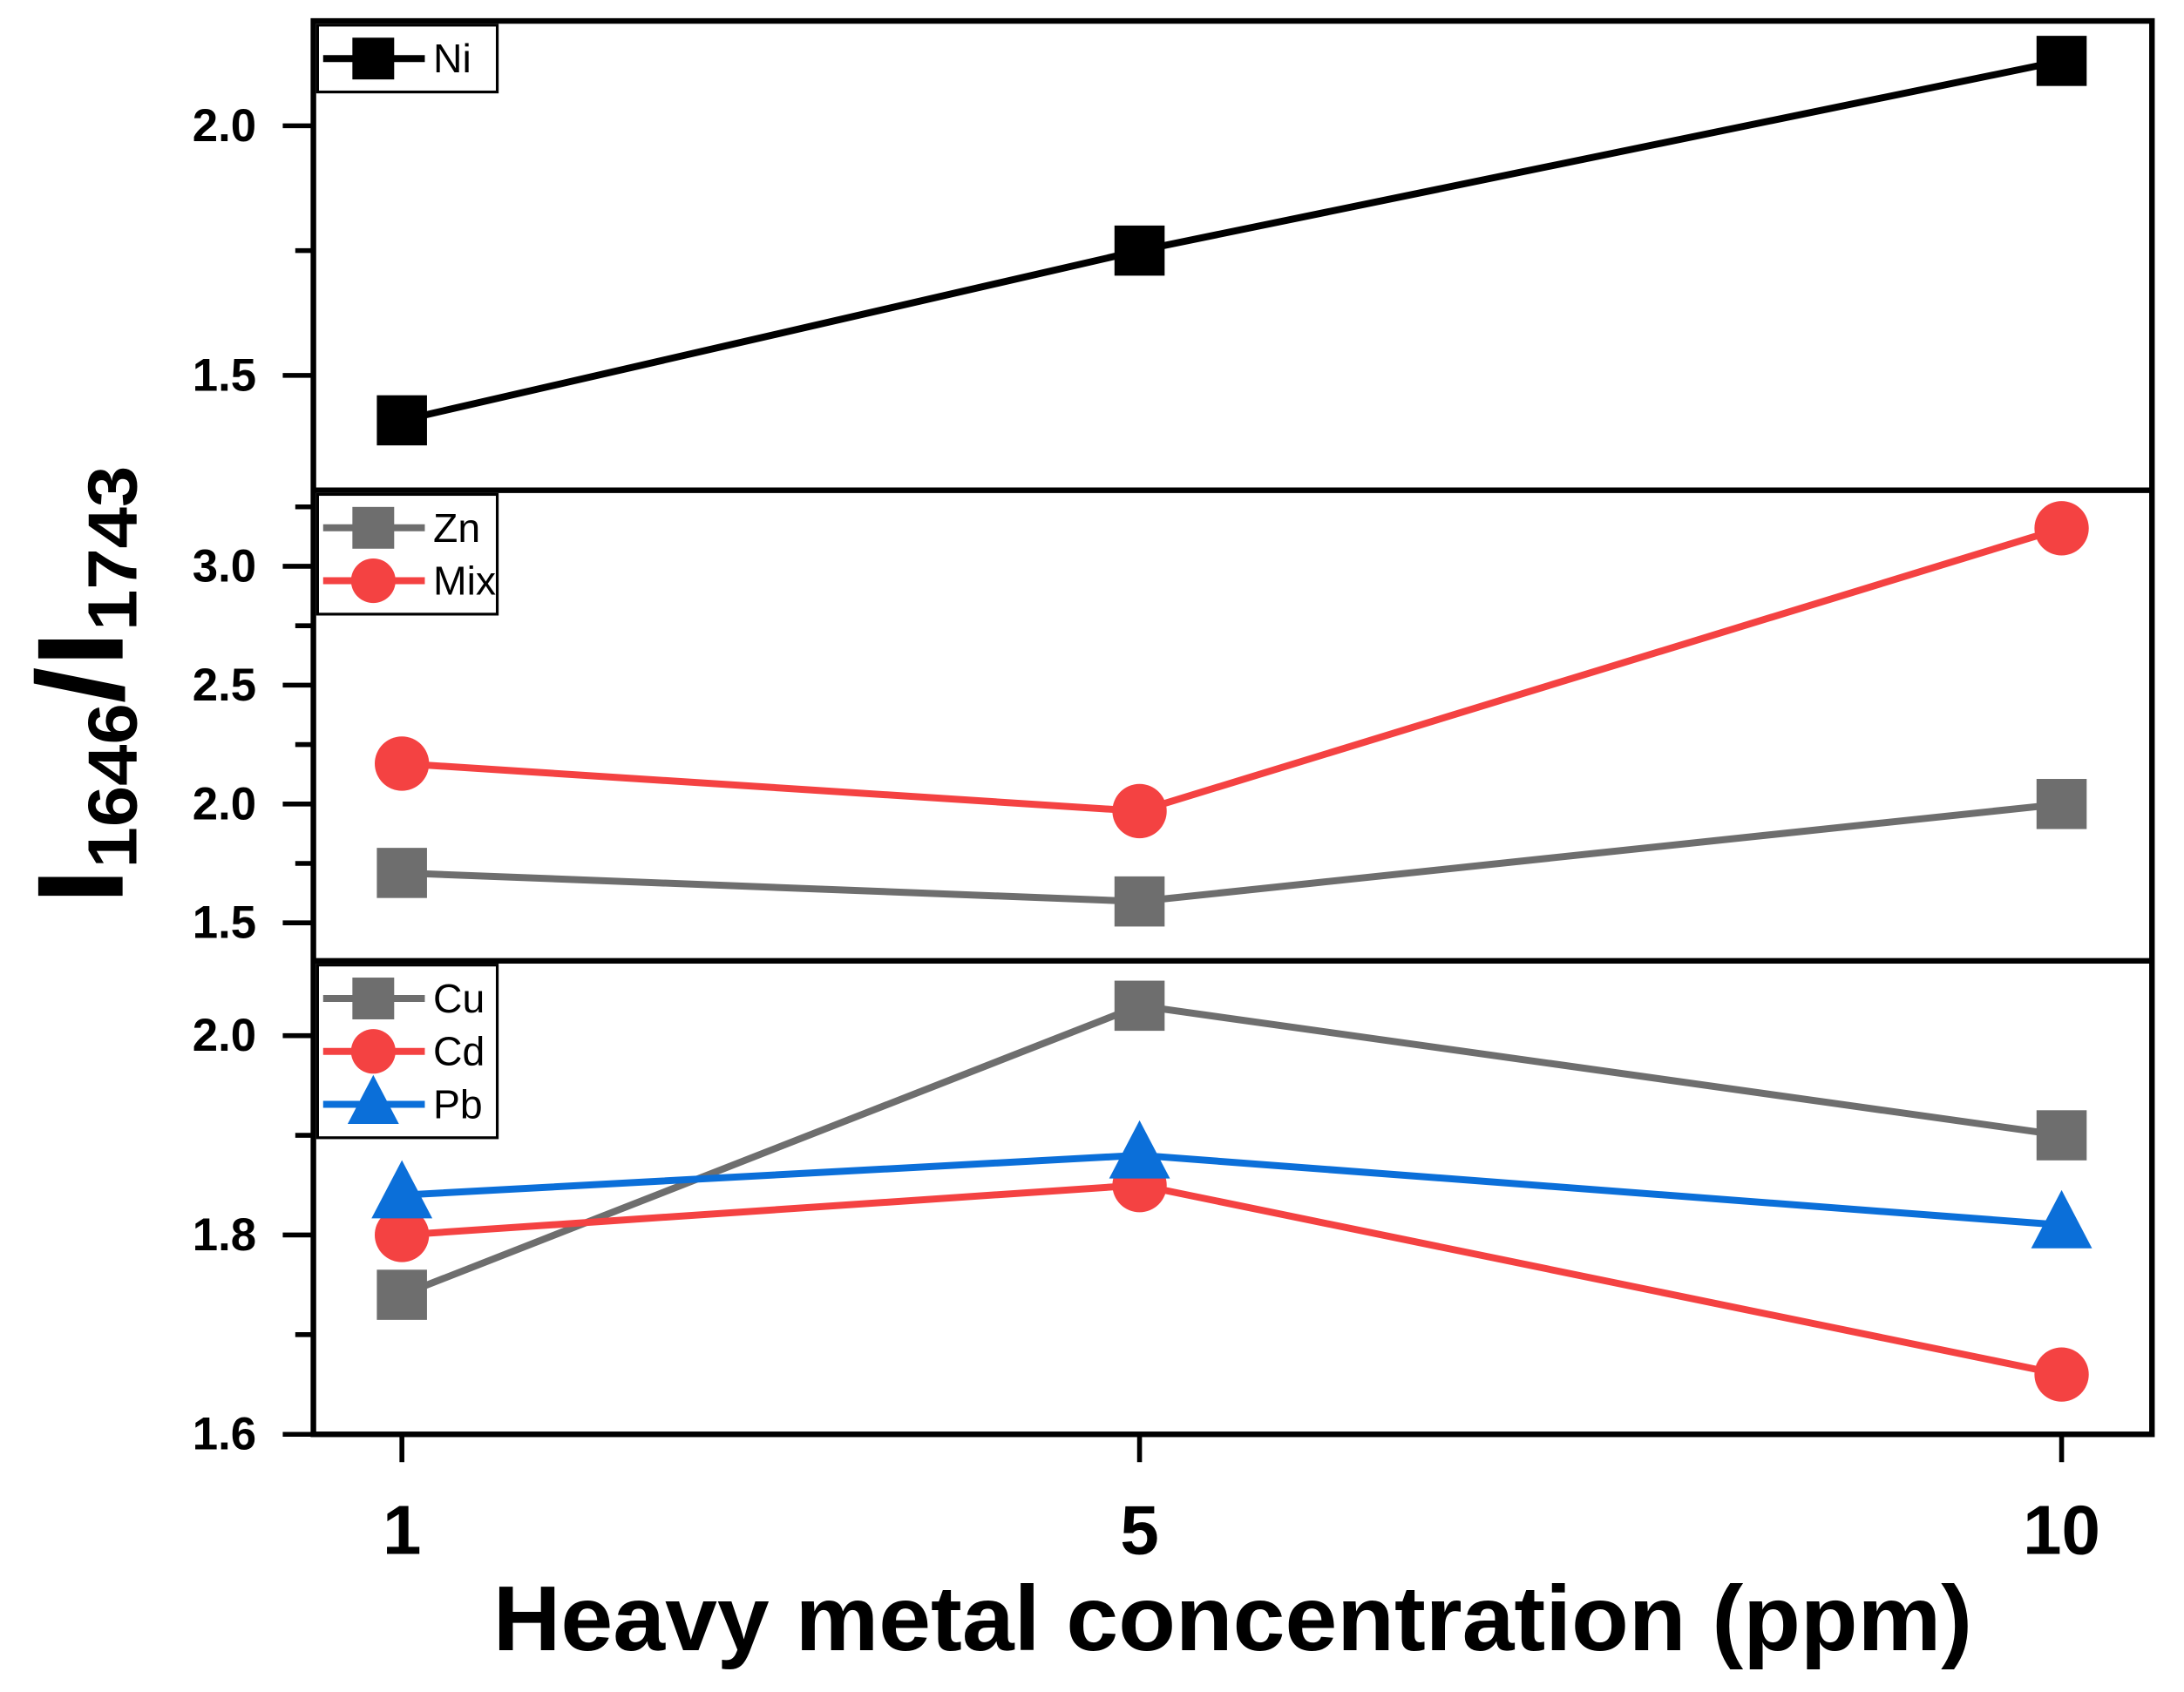 The width and height of the screenshot is (2184, 1692). I want to click on x-axis-title: Heavy metal concentration (ppm), so click(1232, 1619).